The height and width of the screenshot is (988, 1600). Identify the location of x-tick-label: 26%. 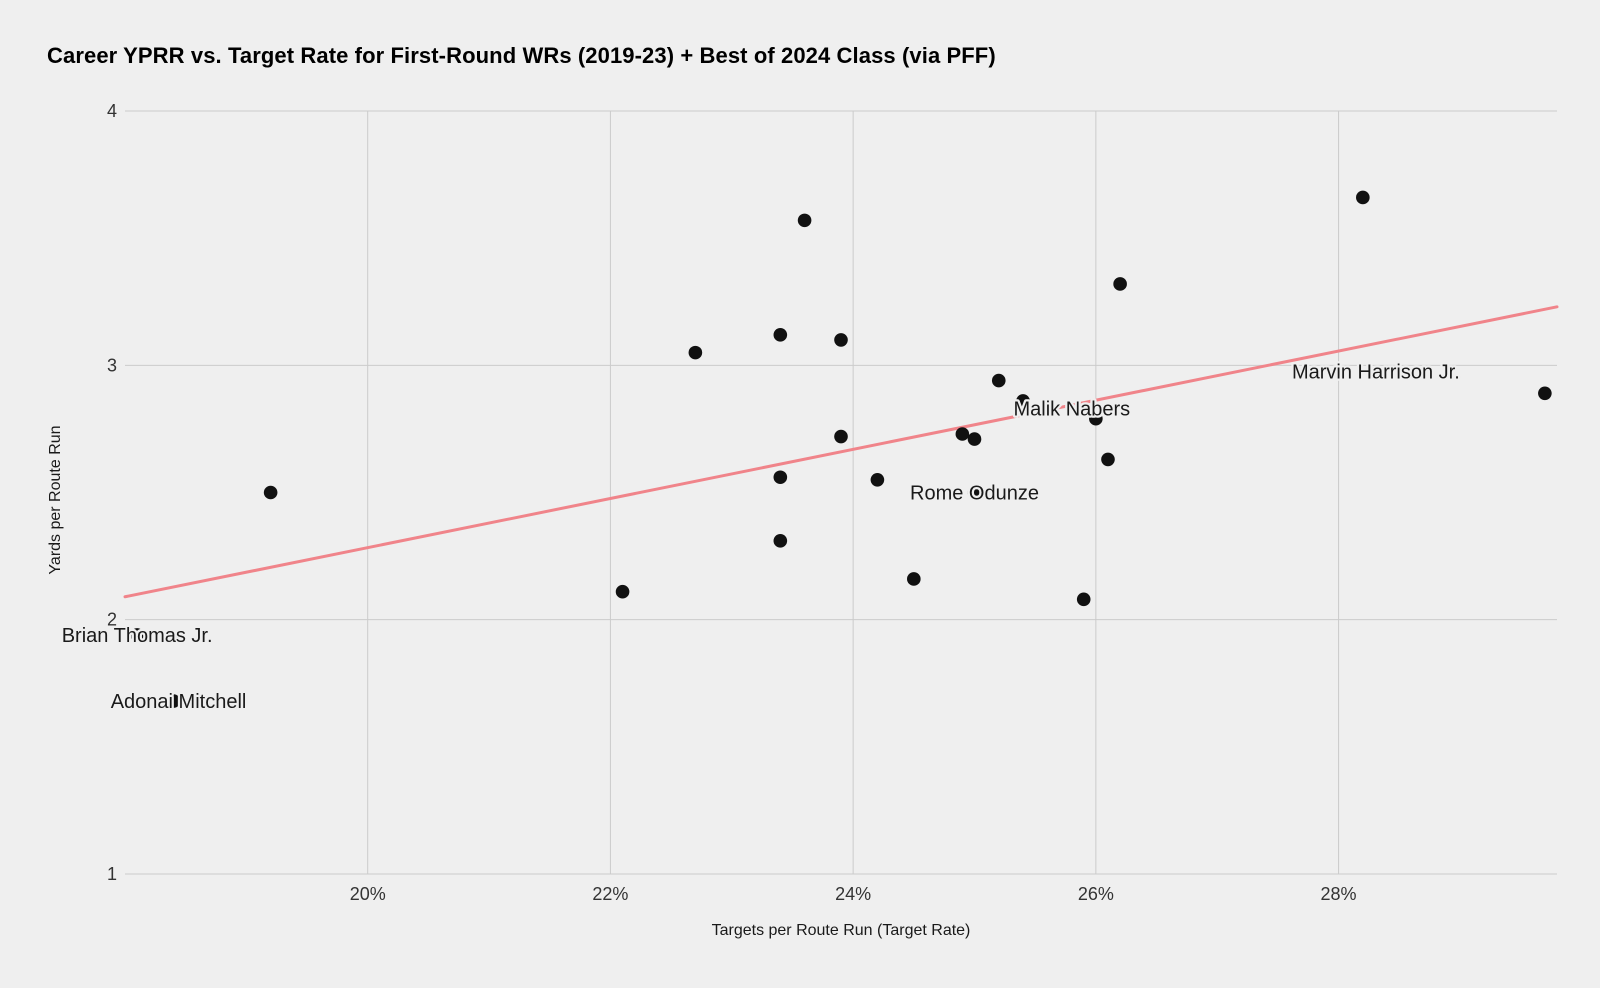
(1096, 894).